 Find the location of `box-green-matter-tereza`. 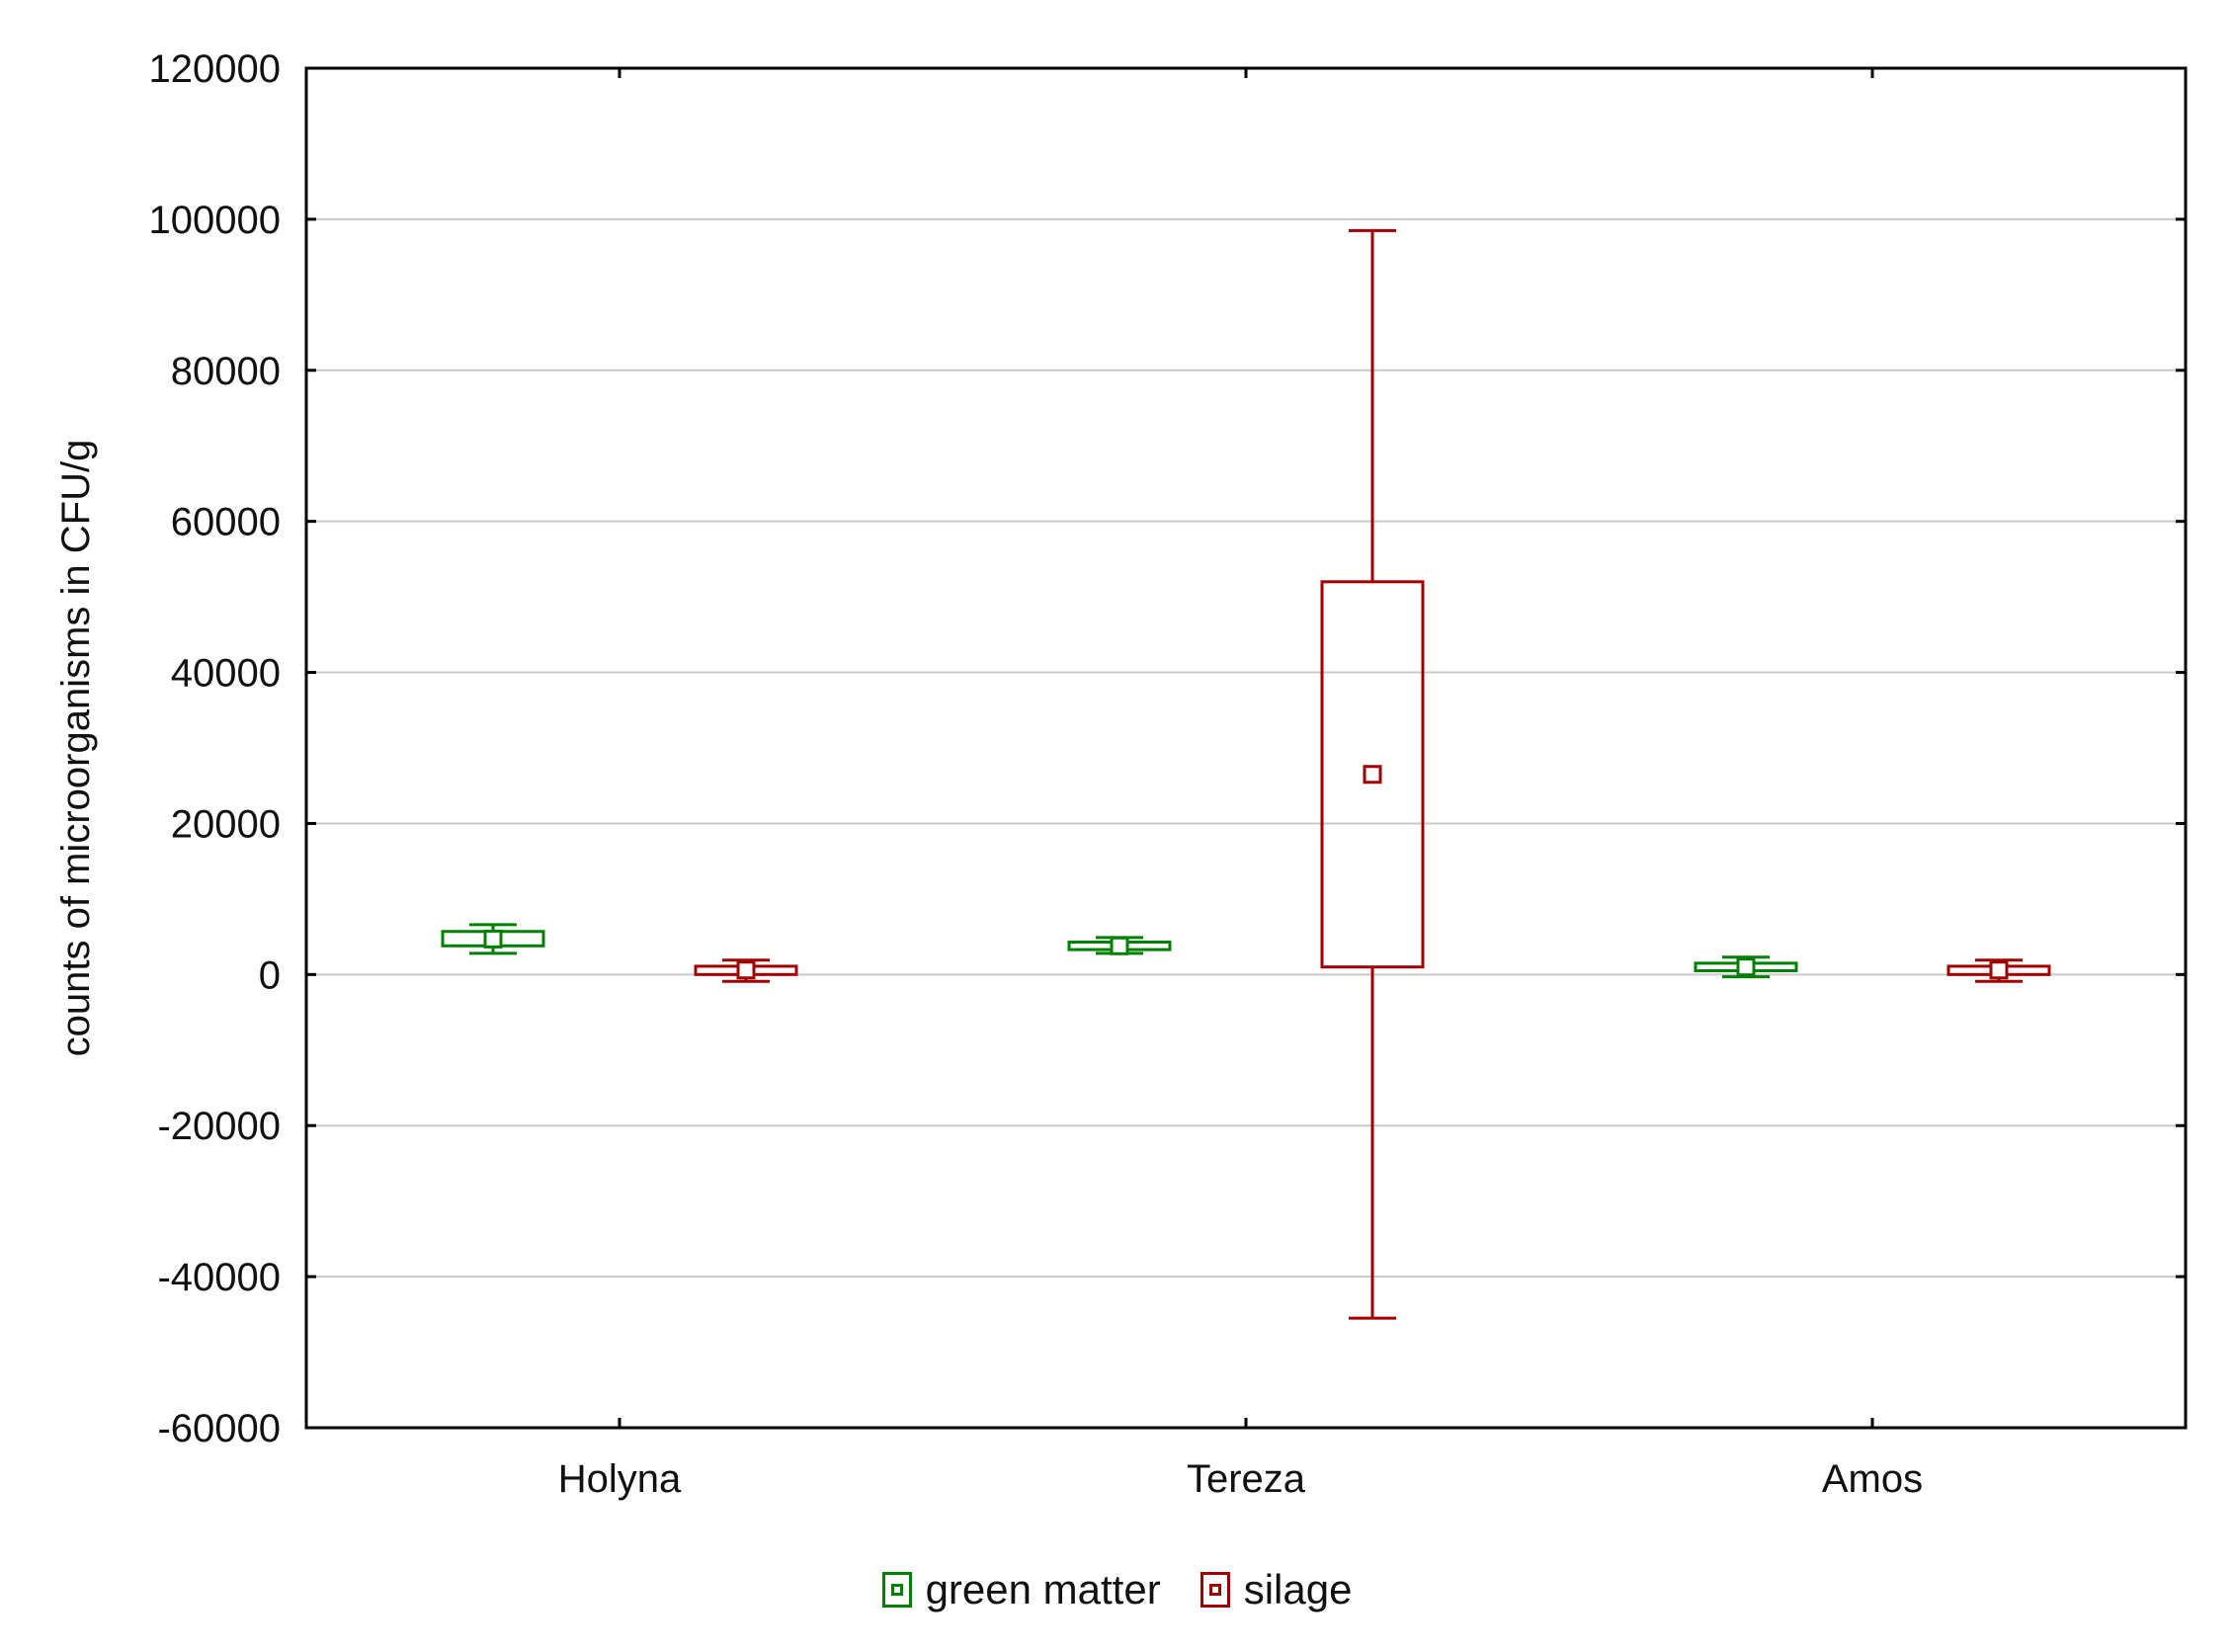

box-green-matter-tereza is located at coordinates (1119, 945).